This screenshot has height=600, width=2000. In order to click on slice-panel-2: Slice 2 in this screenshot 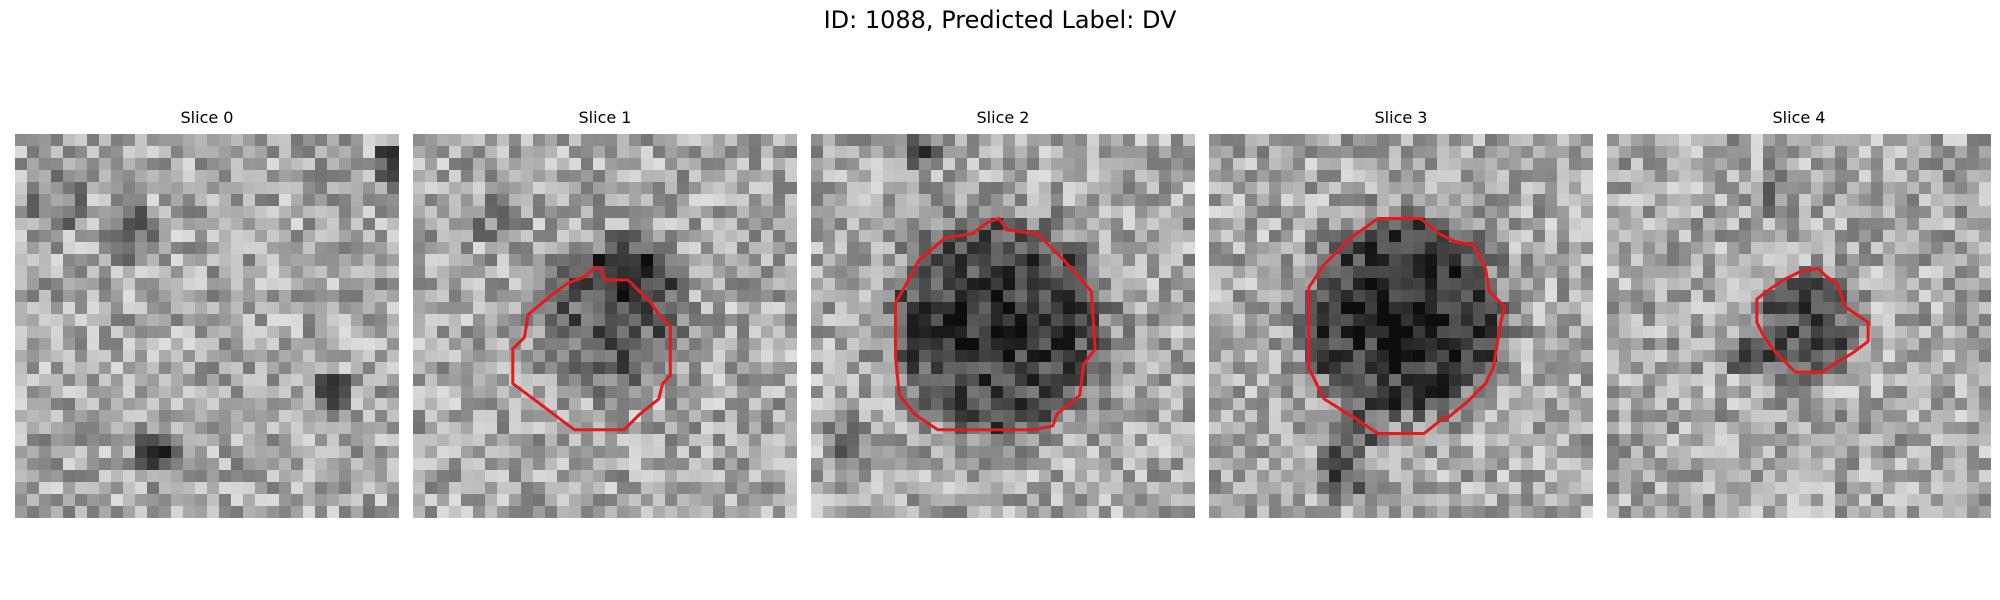, I will do `click(1003, 318)`.